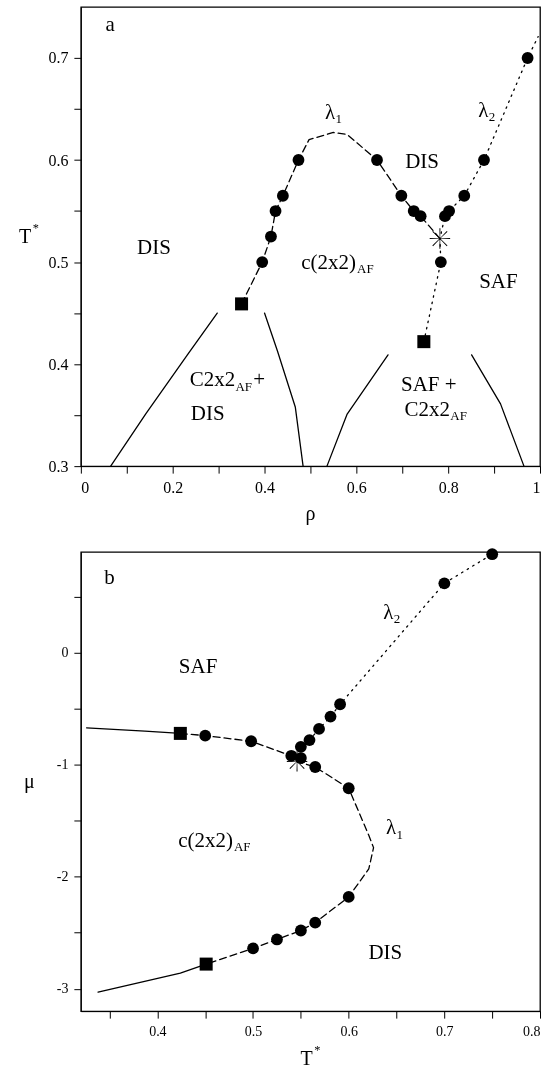 The height and width of the screenshot is (1092, 548). I want to click on annotation: b, so click(109, 576).